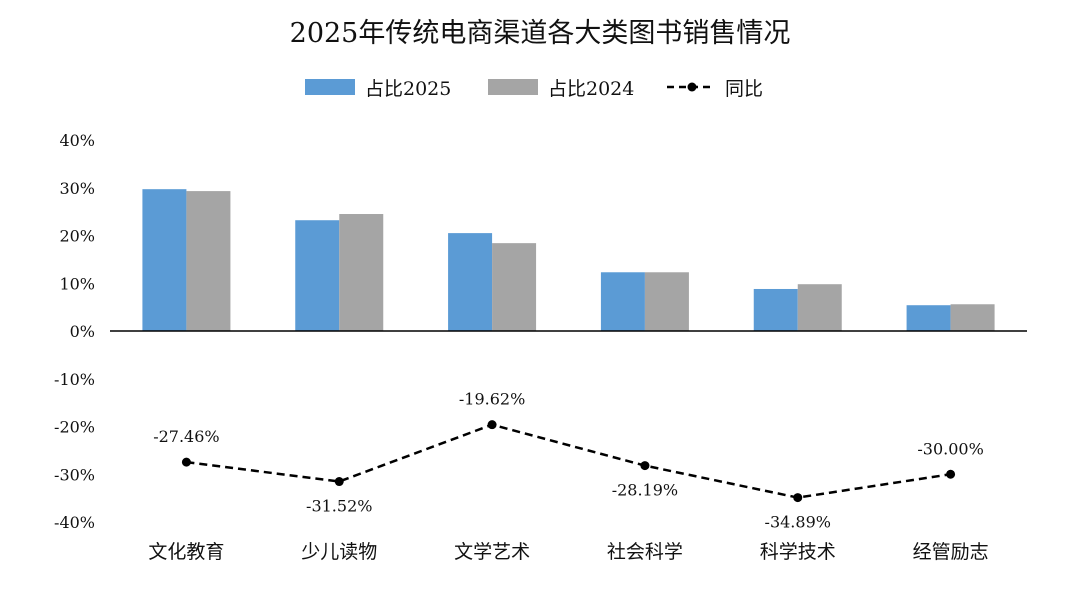 The width and height of the screenshot is (1080, 602). Describe the element at coordinates (82, 331) in the screenshot. I see `y-tick-label: 0%` at that location.